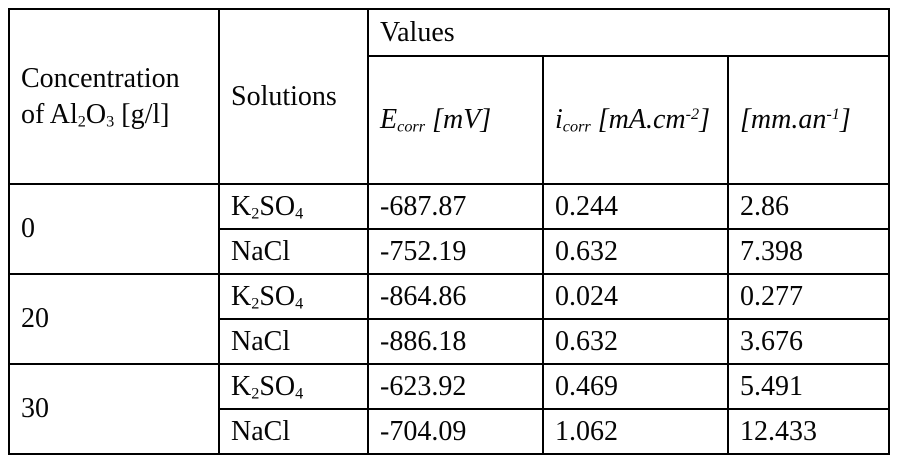 The height and width of the screenshot is (460, 897). What do you see at coordinates (114, 319) in the screenshot?
I see `concentration-cell: 20` at bounding box center [114, 319].